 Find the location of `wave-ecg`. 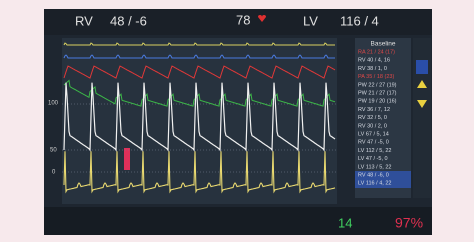

wave-ecg is located at coordinates (199, 172).